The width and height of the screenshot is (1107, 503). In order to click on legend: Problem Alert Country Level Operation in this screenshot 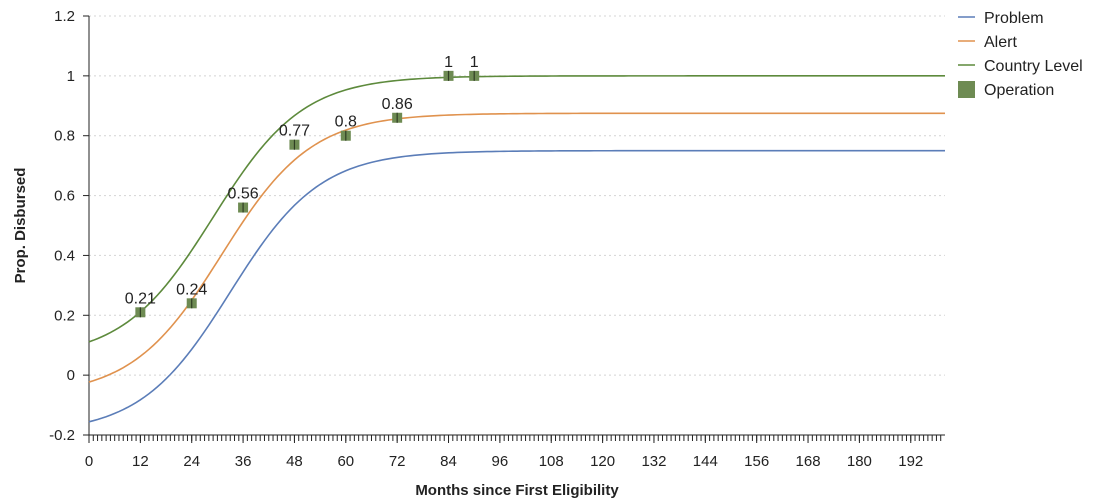, I will do `click(1020, 54)`.